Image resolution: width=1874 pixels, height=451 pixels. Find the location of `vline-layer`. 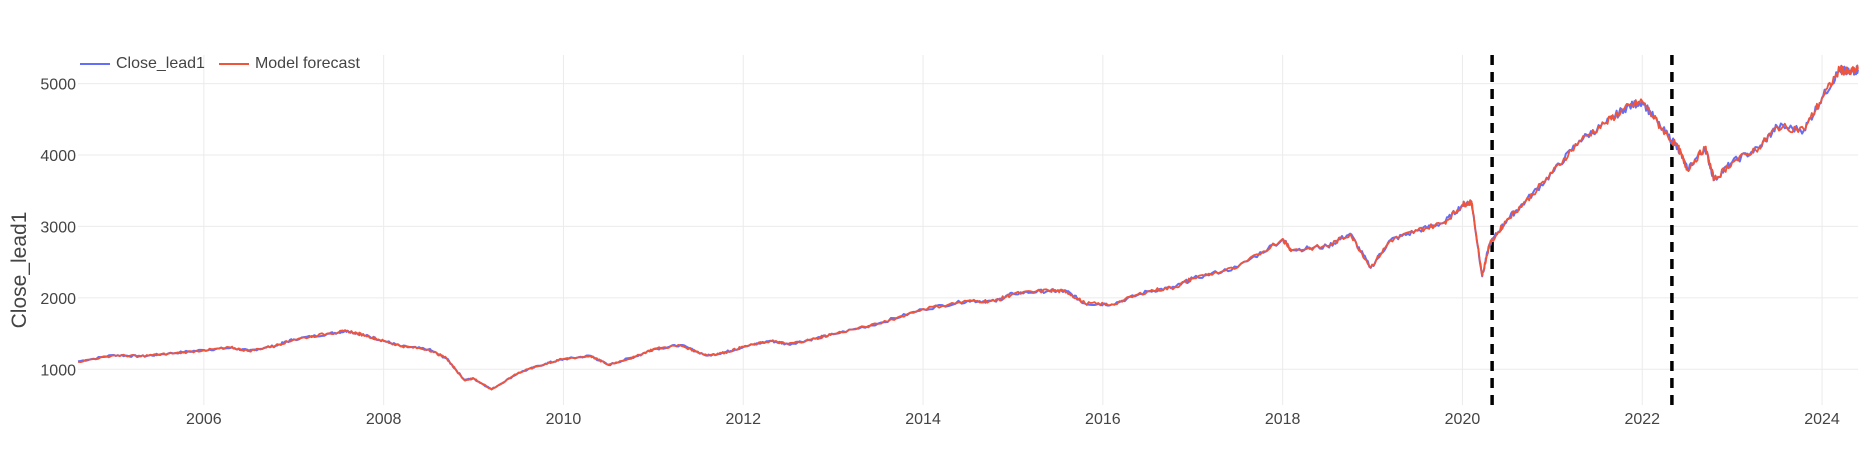

vline-layer is located at coordinates (1582, 230).